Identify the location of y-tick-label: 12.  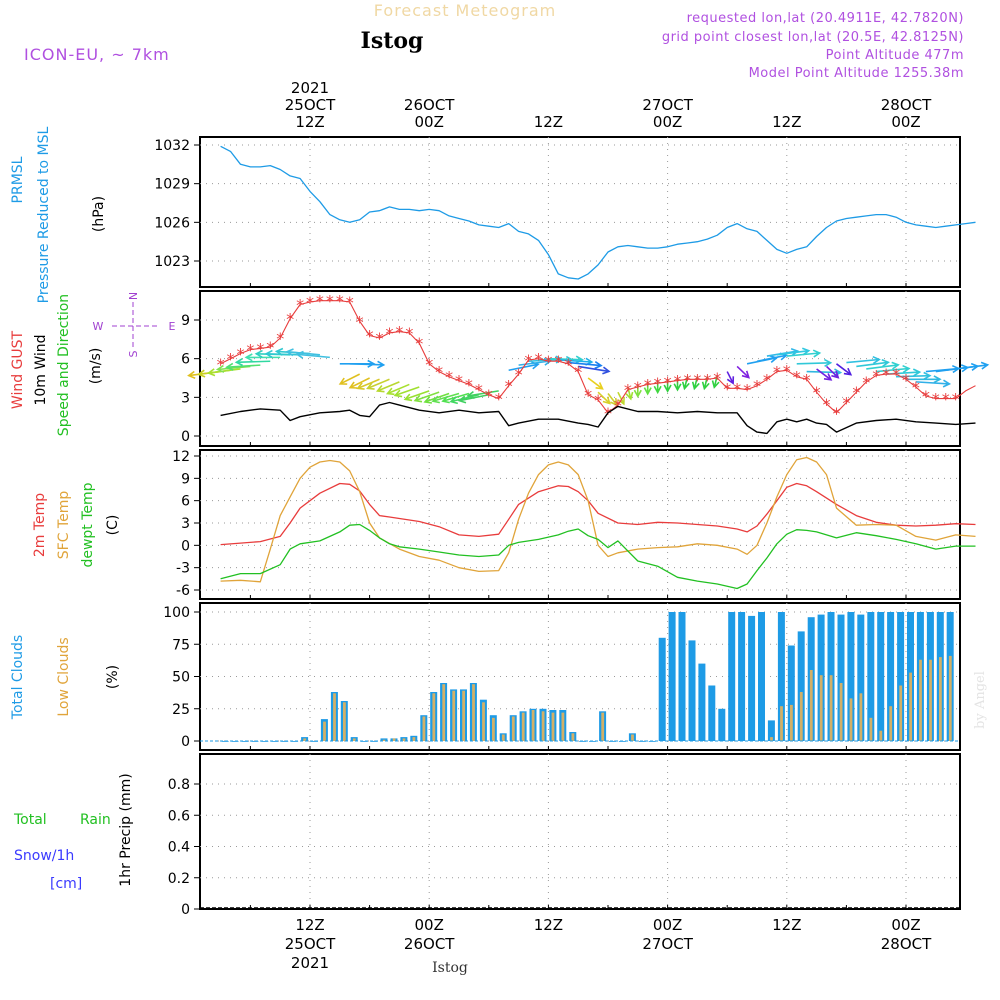
(181, 457).